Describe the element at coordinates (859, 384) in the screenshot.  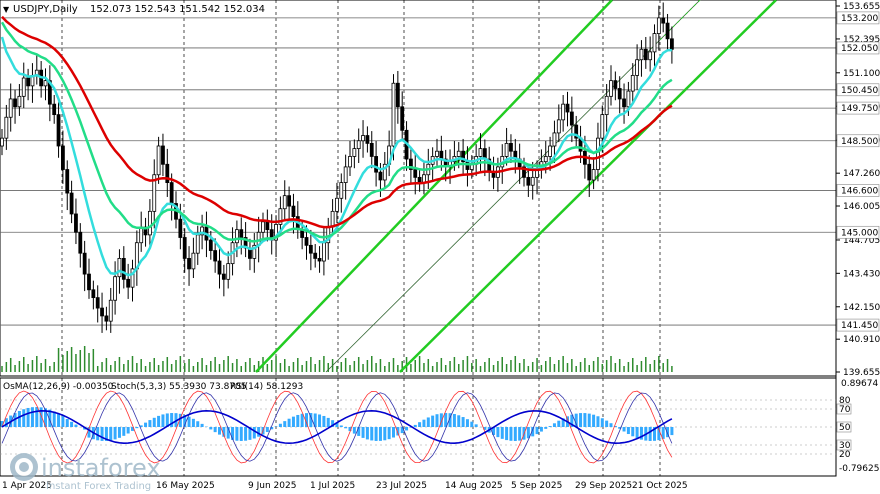
I see `osma-top-label: 0.89674` at that location.